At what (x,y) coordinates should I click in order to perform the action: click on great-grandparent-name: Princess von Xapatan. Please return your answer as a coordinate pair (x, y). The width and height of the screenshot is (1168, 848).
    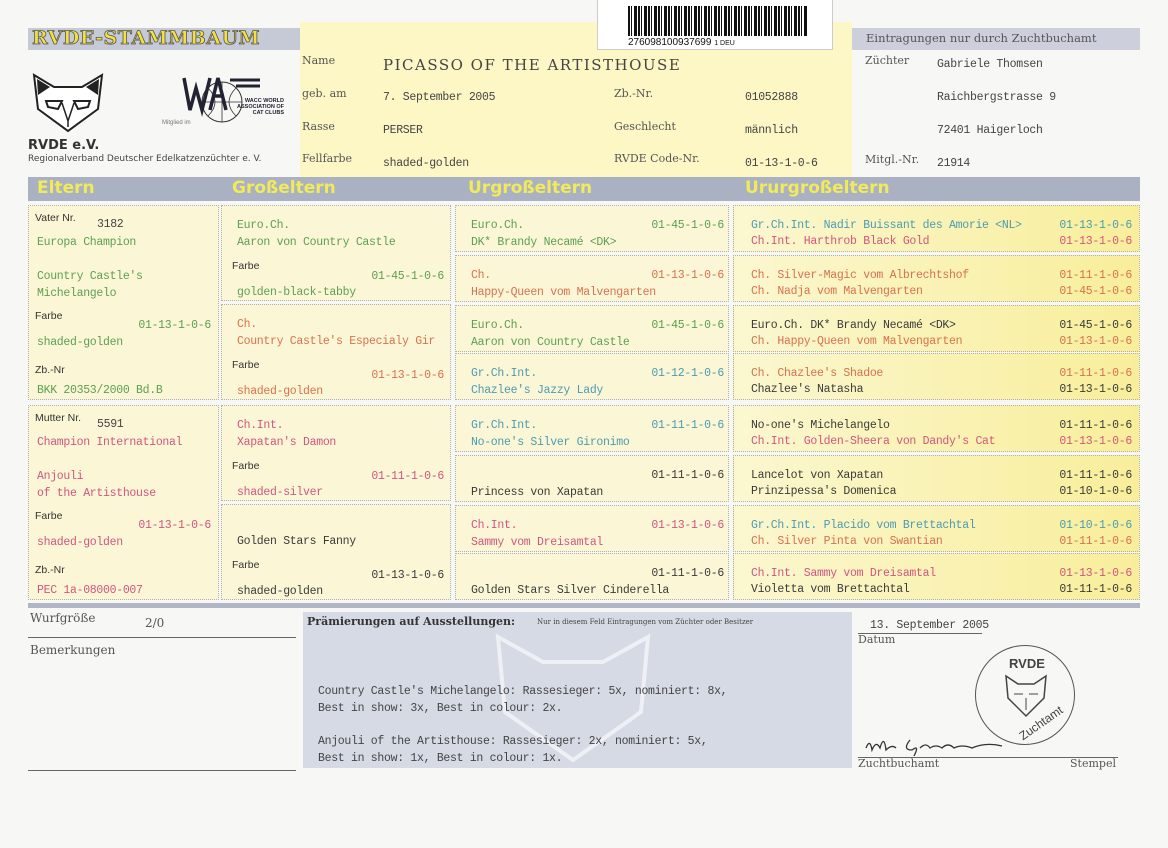
    Looking at the image, I should click on (537, 492).